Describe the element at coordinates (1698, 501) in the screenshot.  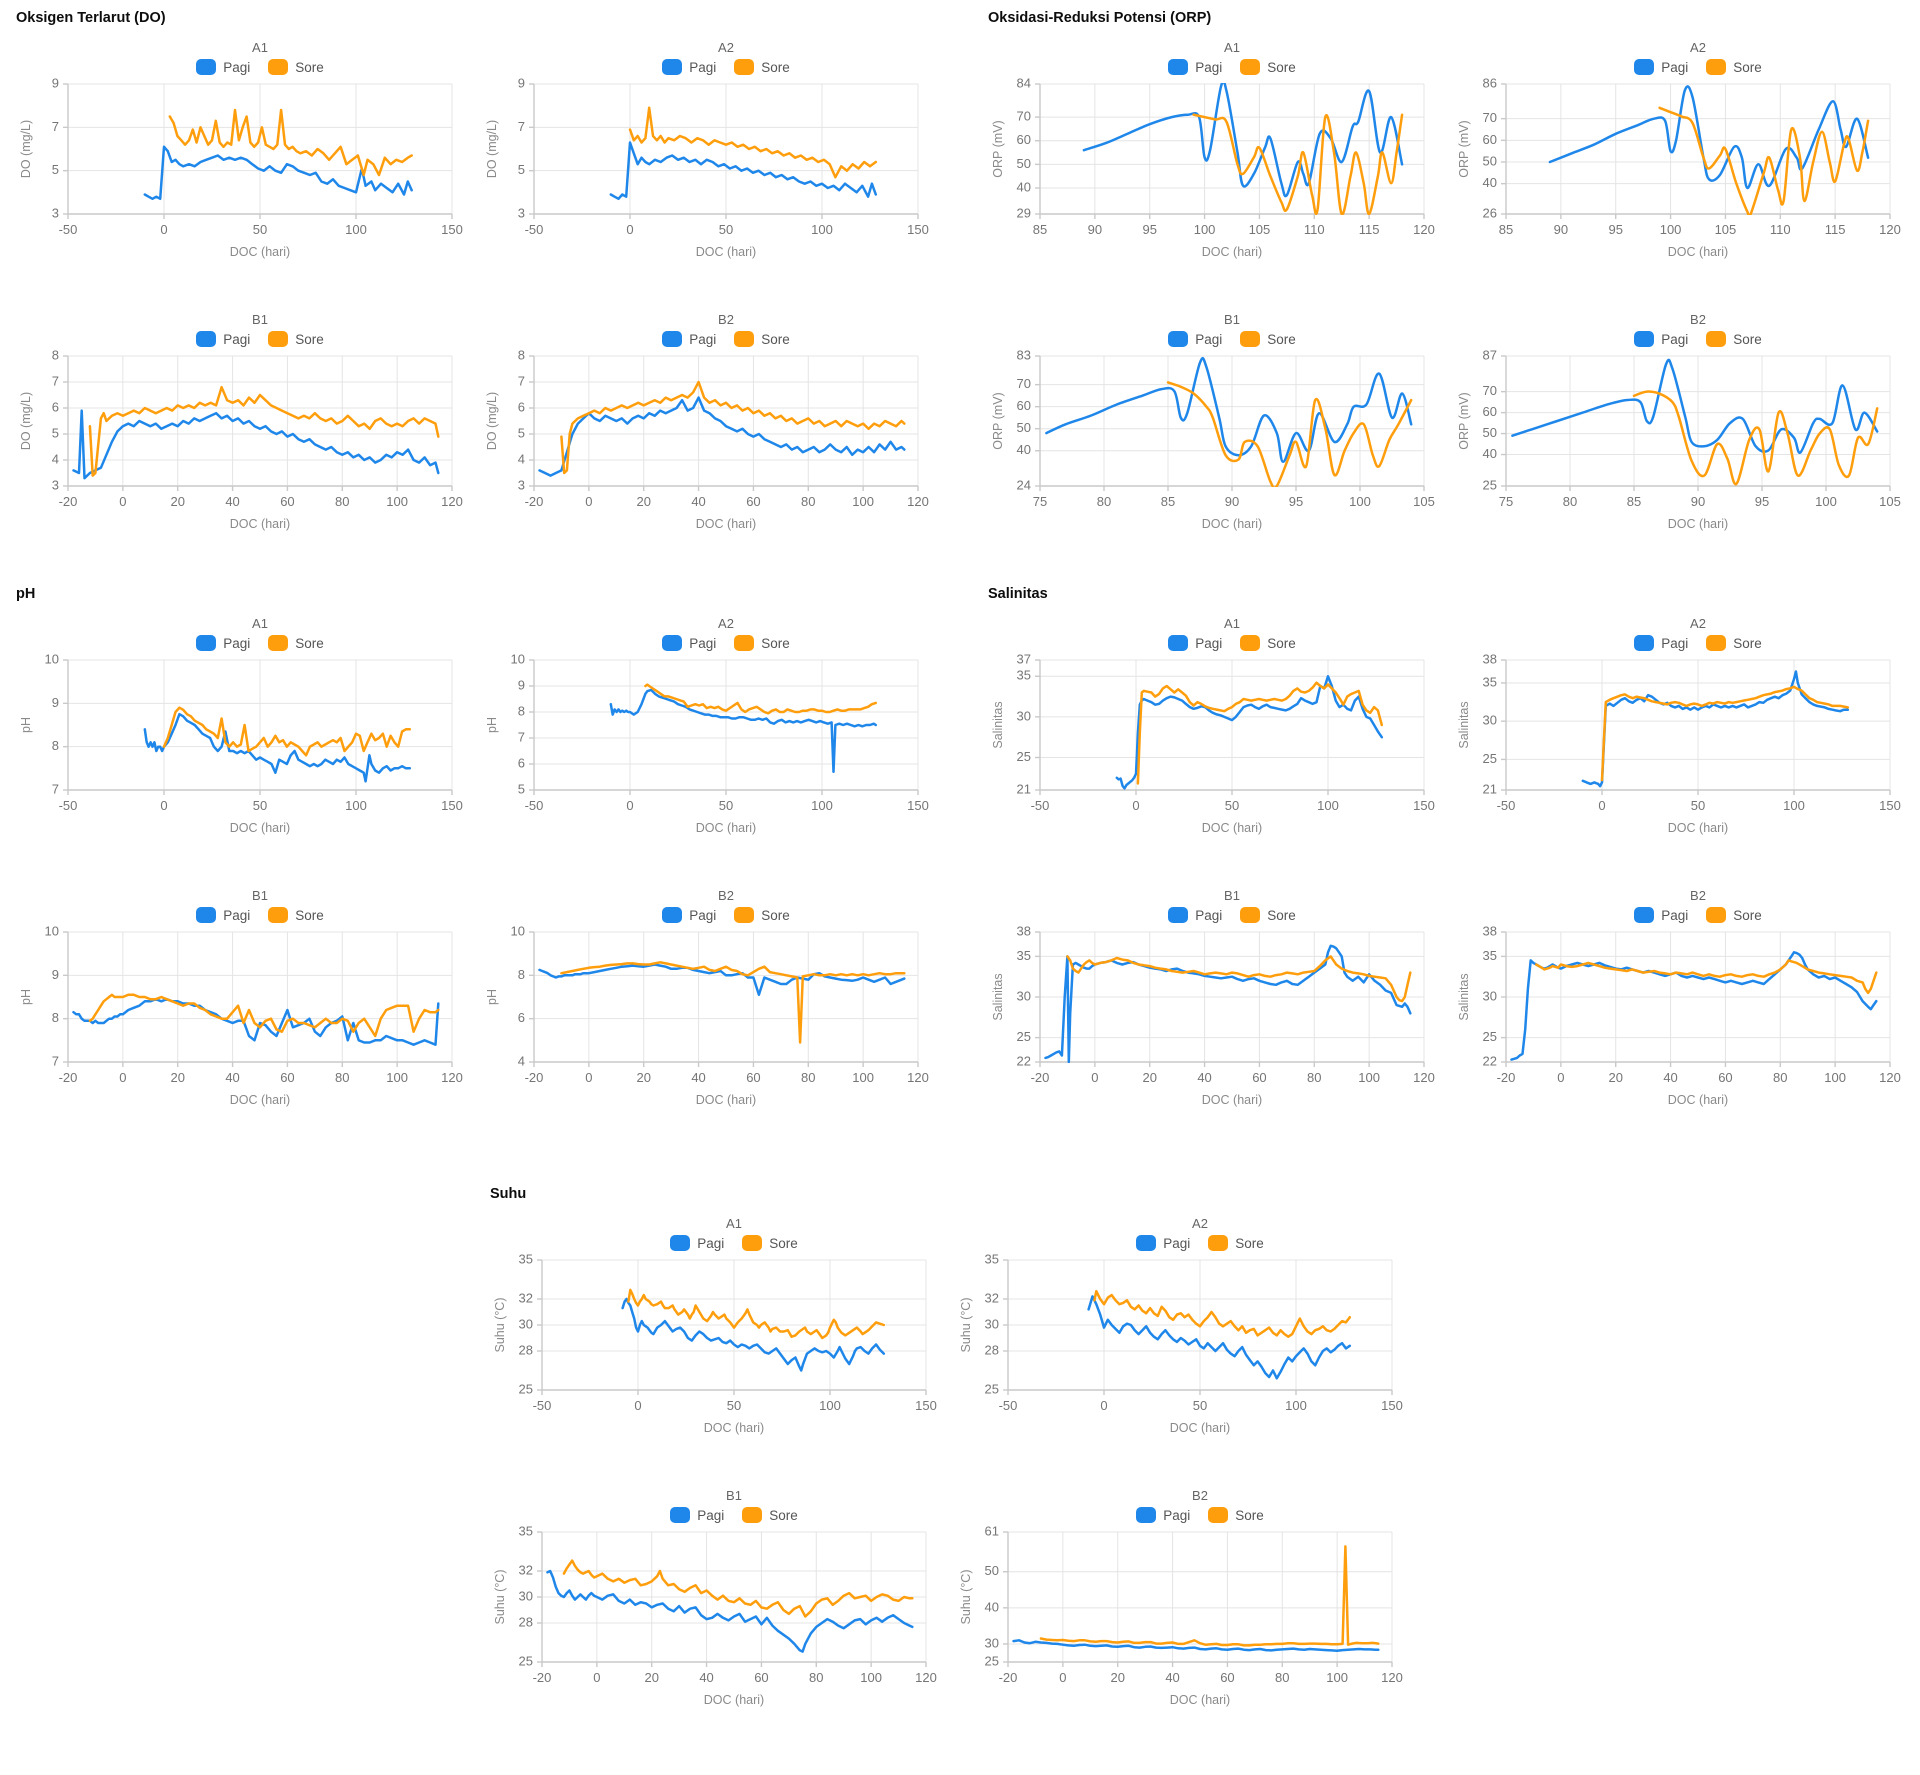
I see `x-tick-label: 90` at that location.